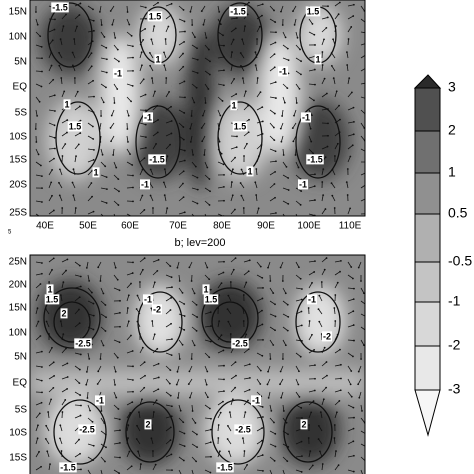 Image resolution: width=474 pixels, height=474 pixels. What do you see at coordinates (118, 73) in the screenshot?
I see `contour-label: -1` at bounding box center [118, 73].